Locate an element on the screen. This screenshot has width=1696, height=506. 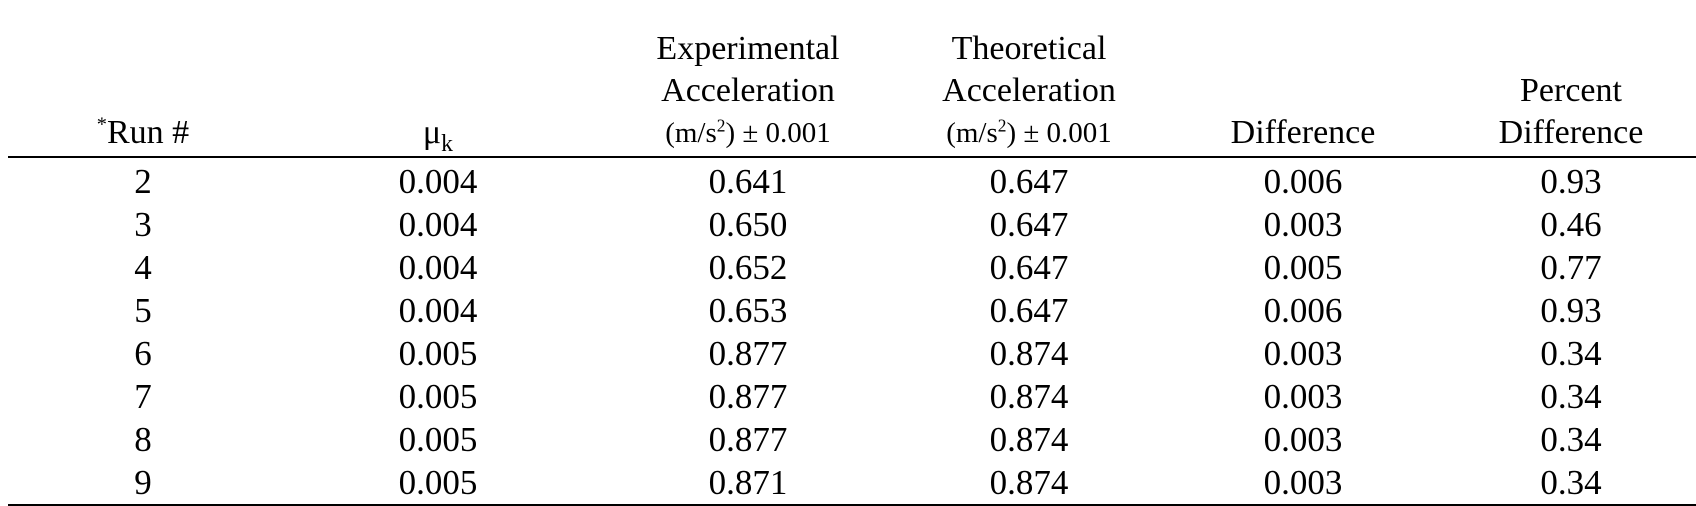
theo-header-line1: Theoretical is located at coordinates (1029, 48).